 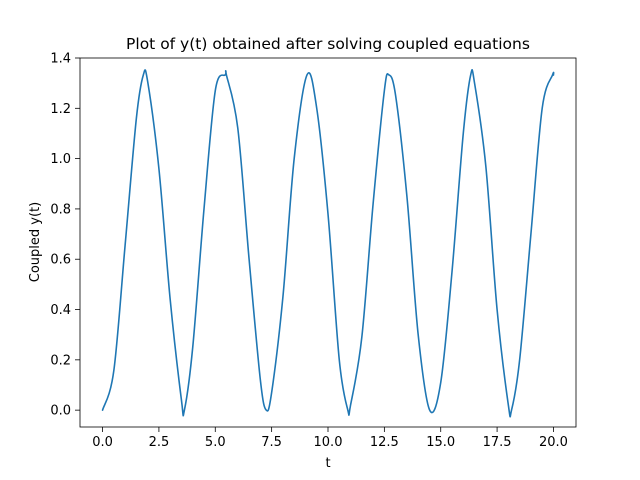 I want to click on x-tick-label: 17.5, so click(x=497, y=442).